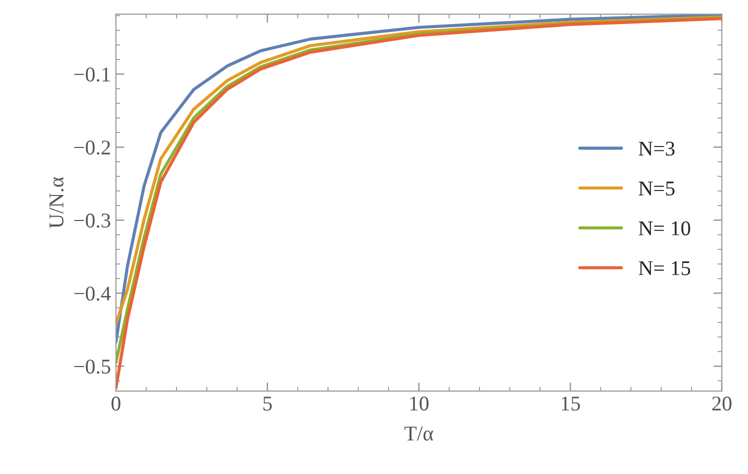  I want to click on x-axis-title: T/α, so click(419, 433).